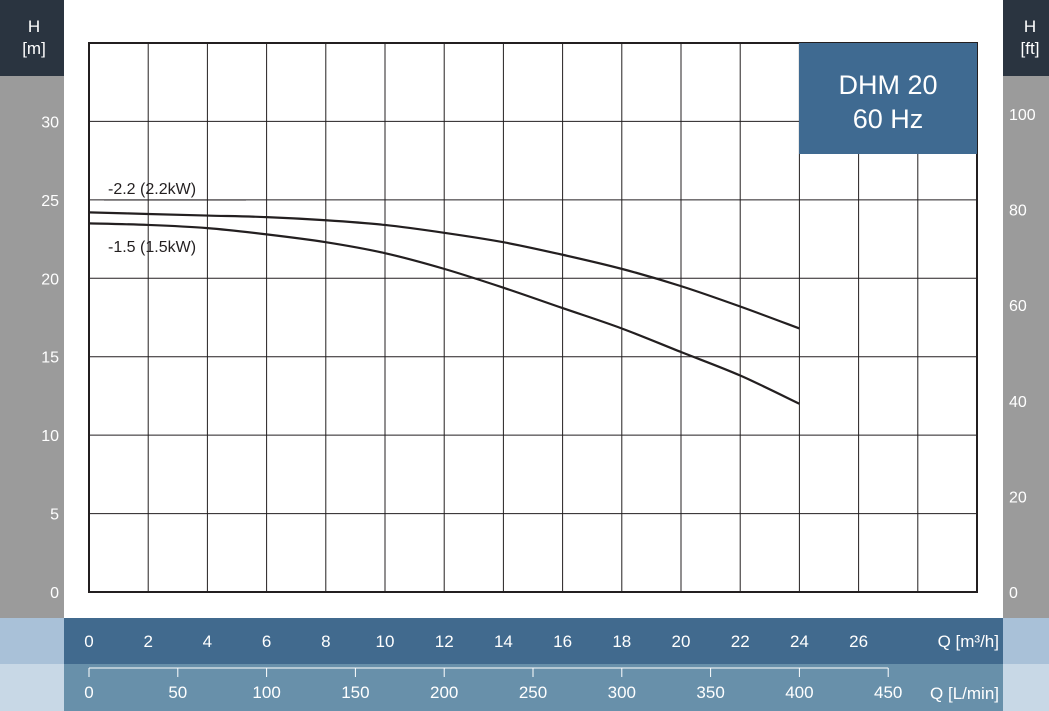 The image size is (1049, 711). What do you see at coordinates (266, 692) in the screenshot?
I see `x-secondary-tick-label: 100` at bounding box center [266, 692].